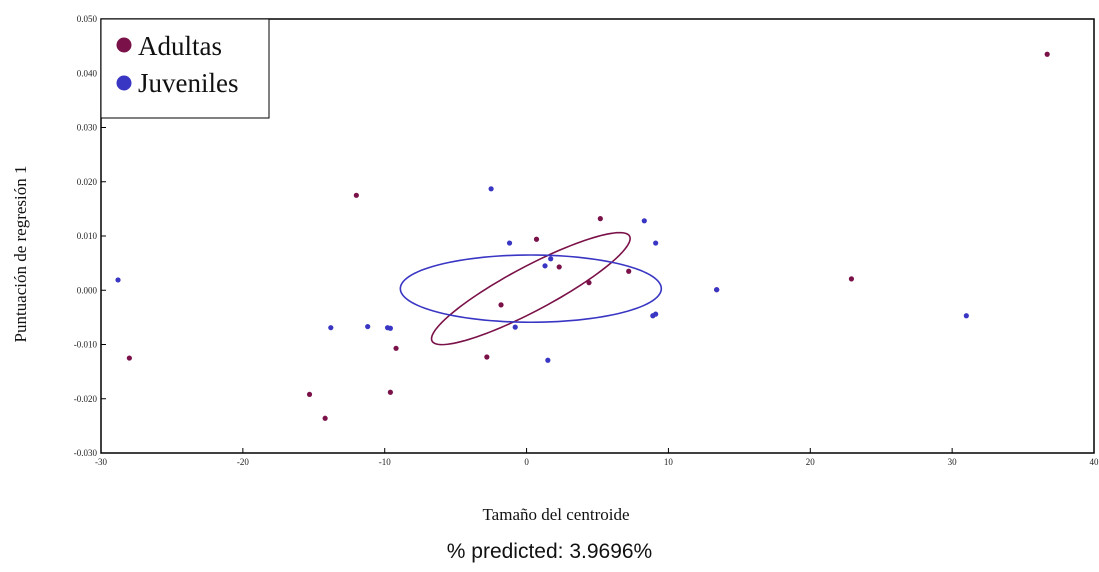 The width and height of the screenshot is (1099, 572). I want to click on y-tick-label: 0.000, so click(87, 290).